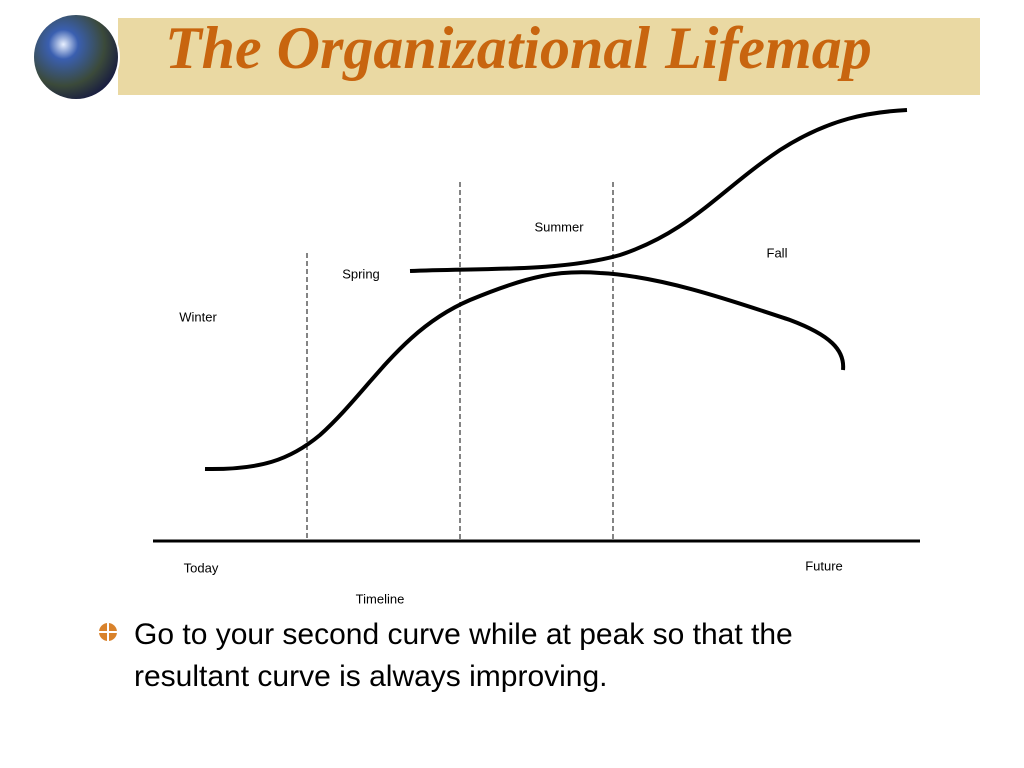 This screenshot has height=768, width=1024. I want to click on axis-start-label: Today, so click(201, 567).